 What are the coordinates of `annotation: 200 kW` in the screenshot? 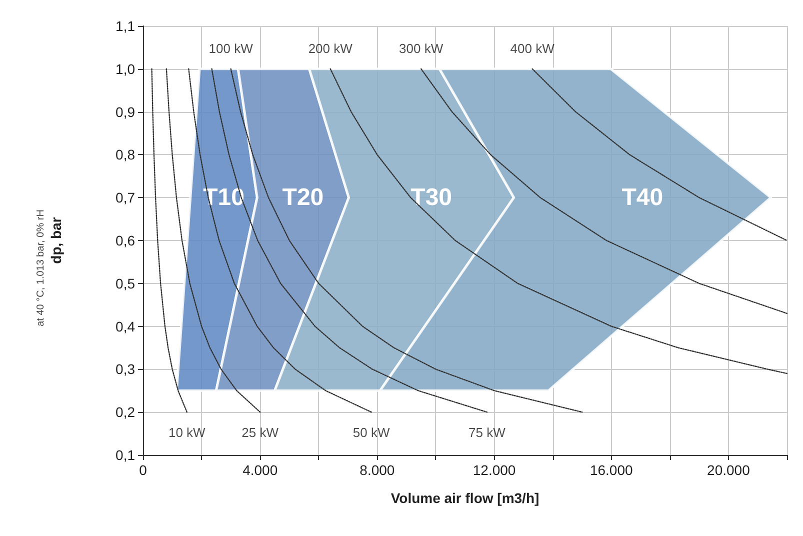 It's located at (331, 48).